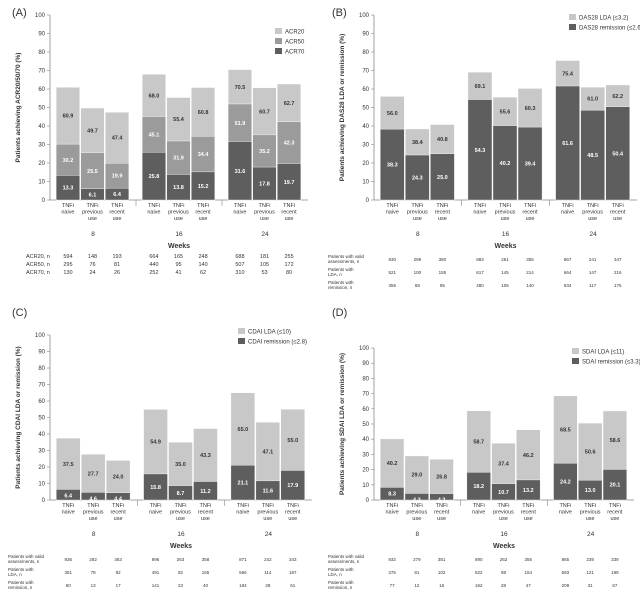 The width and height of the screenshot is (640, 595). What do you see at coordinates (268, 572) in the screenshot?
I see `count-cell: 114` at bounding box center [268, 572].